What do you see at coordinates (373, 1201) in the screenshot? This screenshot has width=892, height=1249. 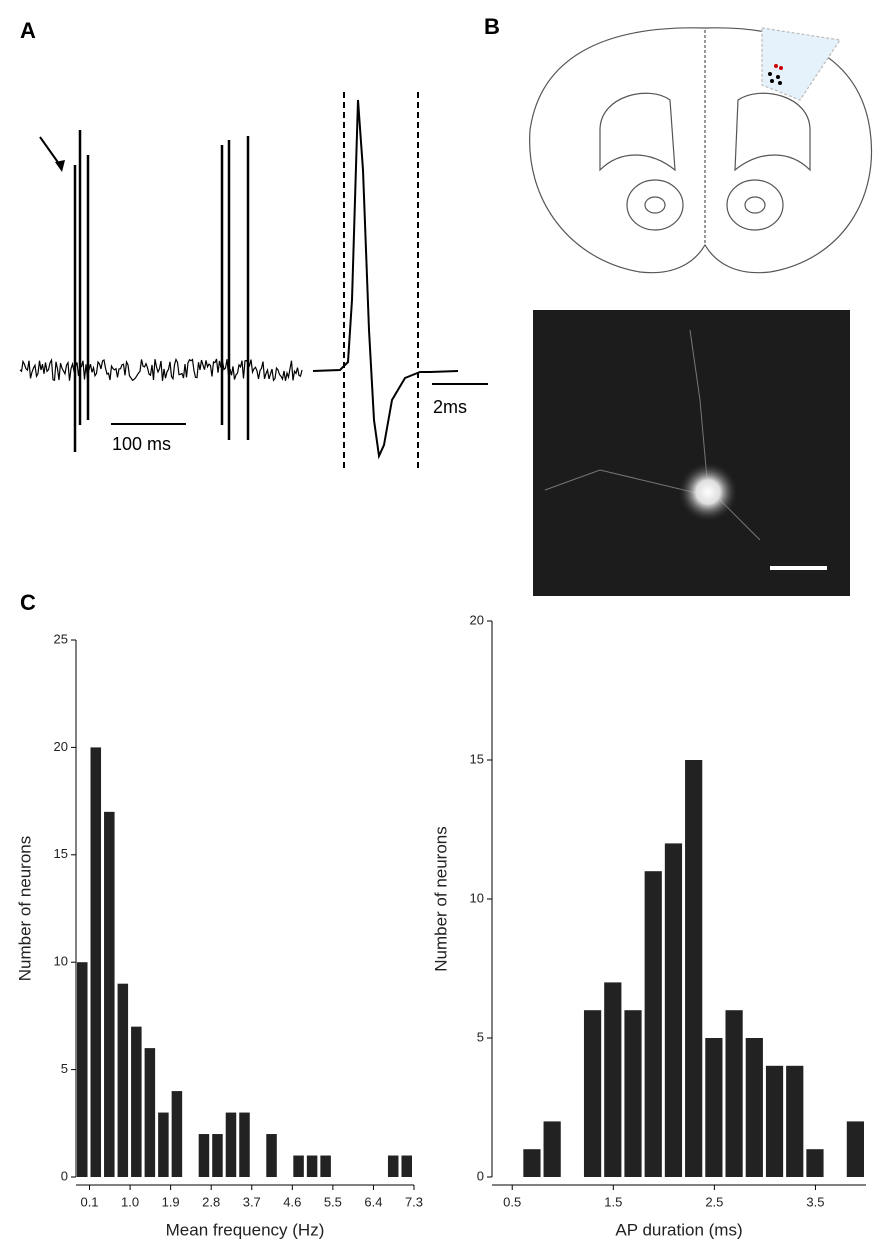 I see `x-tick-label: 6.4` at bounding box center [373, 1201].